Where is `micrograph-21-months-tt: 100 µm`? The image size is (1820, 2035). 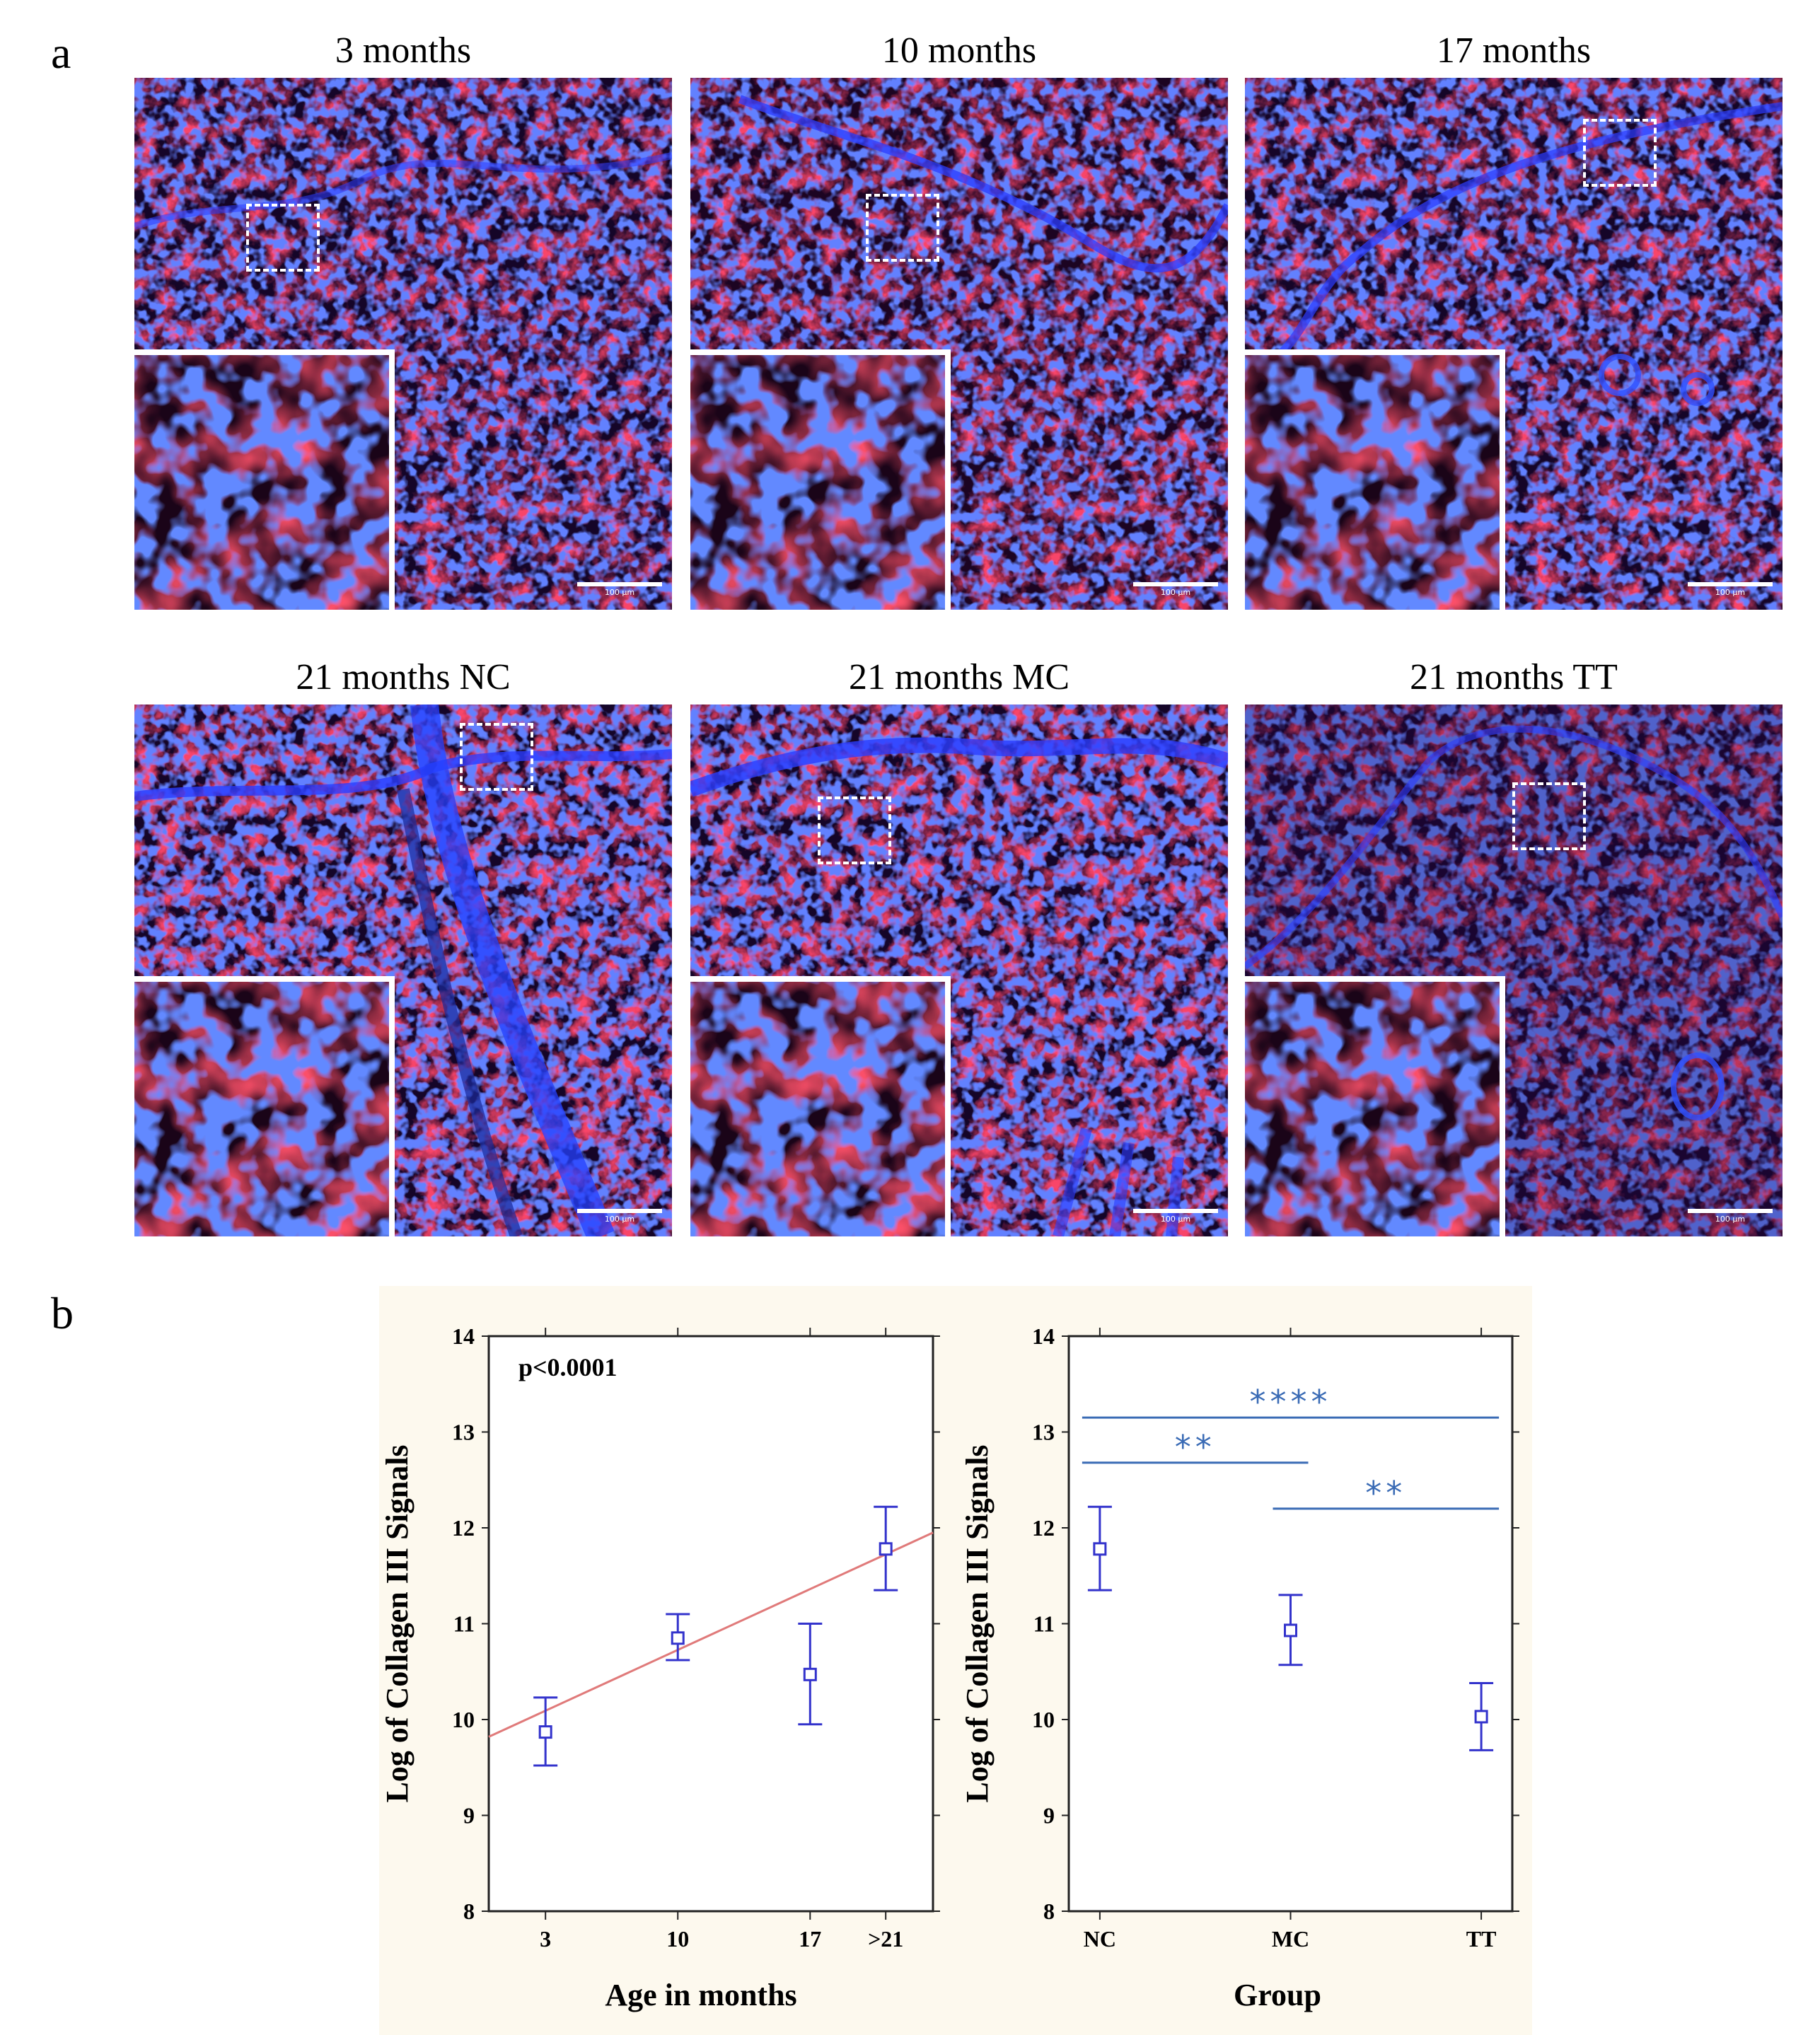
micrograph-21-months-tt: 100 µm is located at coordinates (1514, 970).